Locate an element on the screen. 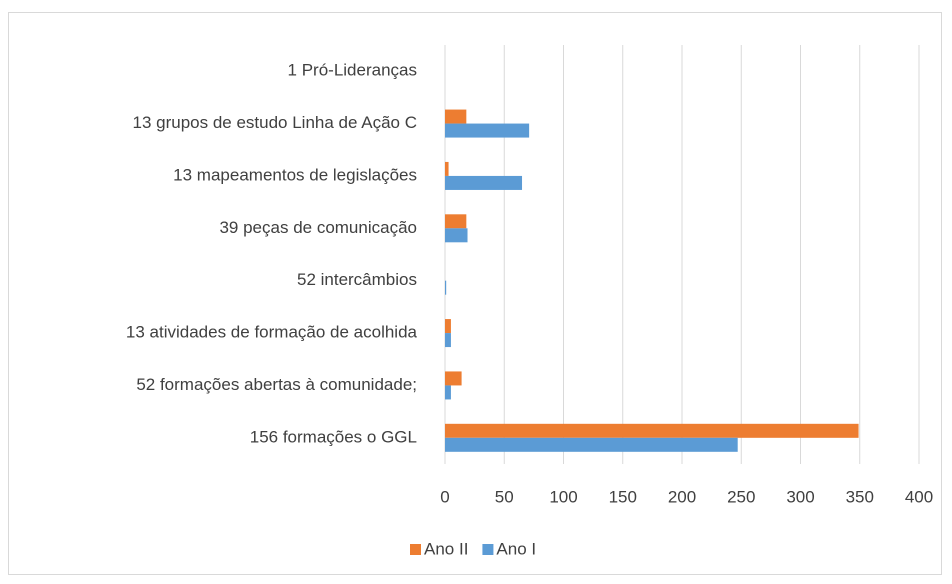  y-tick-label: 13 atividades de formação de acolhida is located at coordinates (272, 332).